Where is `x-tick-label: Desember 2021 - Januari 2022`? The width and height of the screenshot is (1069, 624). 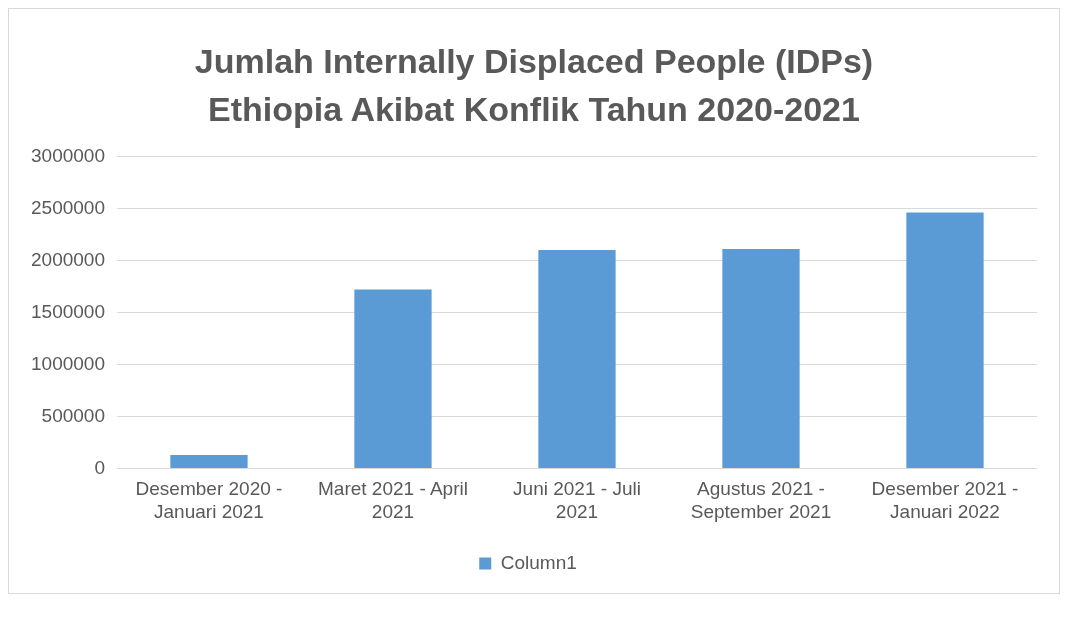 x-tick-label: Desember 2021 - Januari 2022 is located at coordinates (945, 500).